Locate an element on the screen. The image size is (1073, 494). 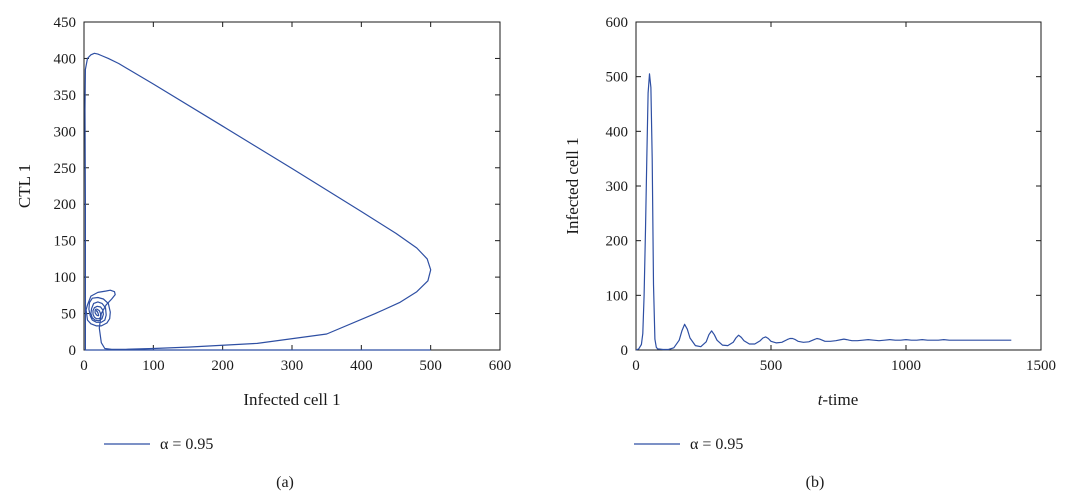
chart-a-y-tick-label: 400 is located at coordinates (65, 59).